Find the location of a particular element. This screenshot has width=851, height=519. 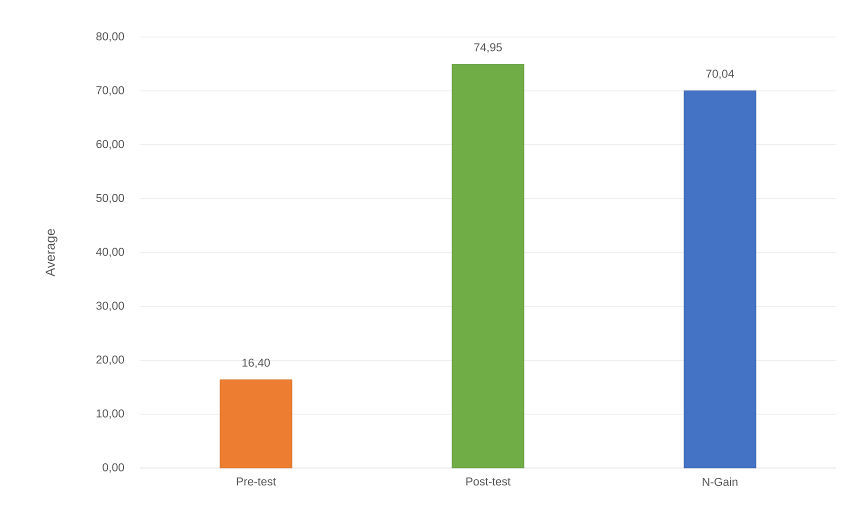

data-label: 74,95 is located at coordinates (488, 48).